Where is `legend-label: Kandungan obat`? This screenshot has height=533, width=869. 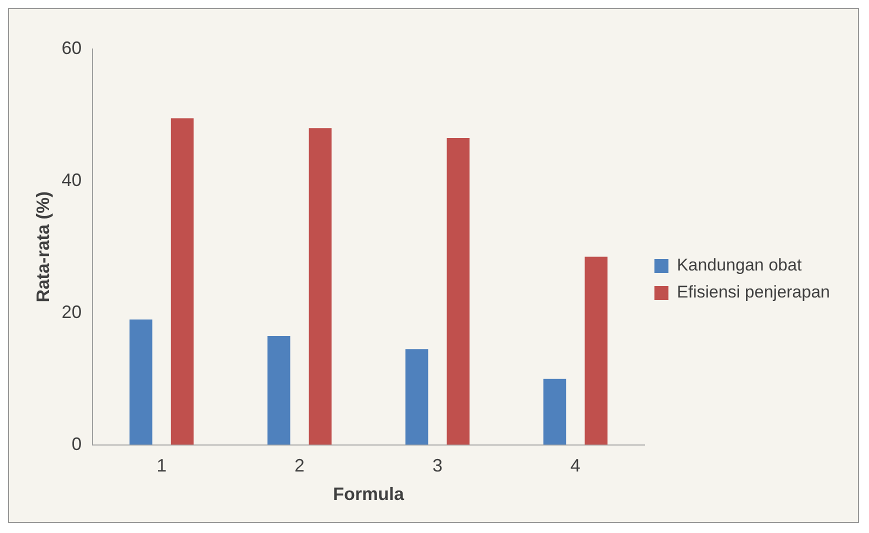 legend-label: Kandungan obat is located at coordinates (739, 265).